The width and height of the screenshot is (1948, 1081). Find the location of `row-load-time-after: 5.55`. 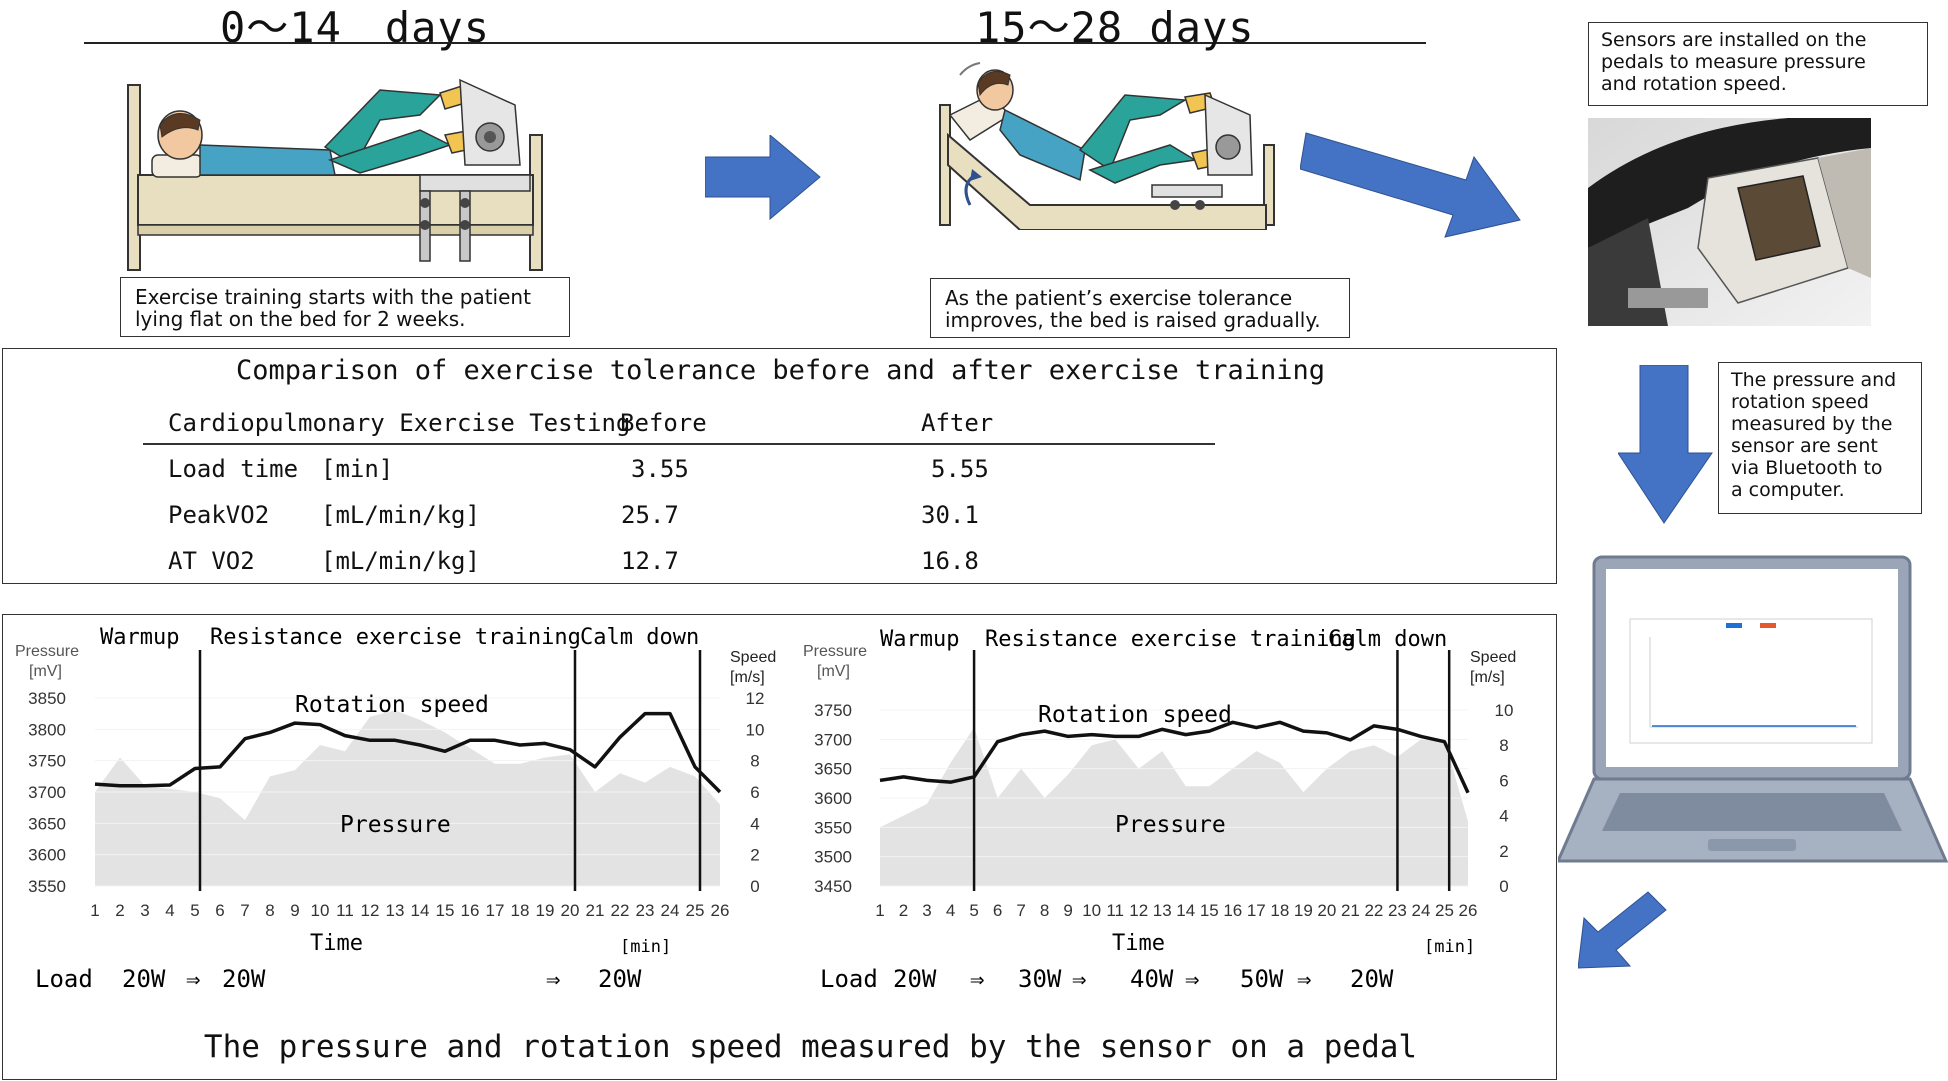

row-load-time-after: 5.55 is located at coordinates (960, 469).